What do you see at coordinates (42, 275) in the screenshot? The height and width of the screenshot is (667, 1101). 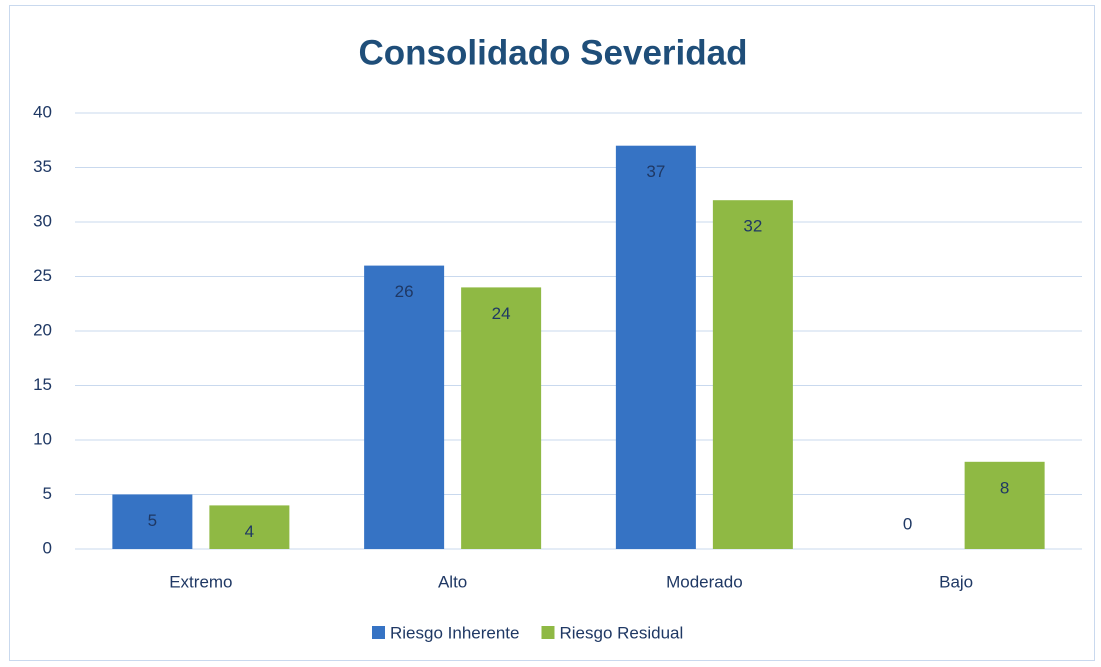 I see `y-tick-label: 25` at bounding box center [42, 275].